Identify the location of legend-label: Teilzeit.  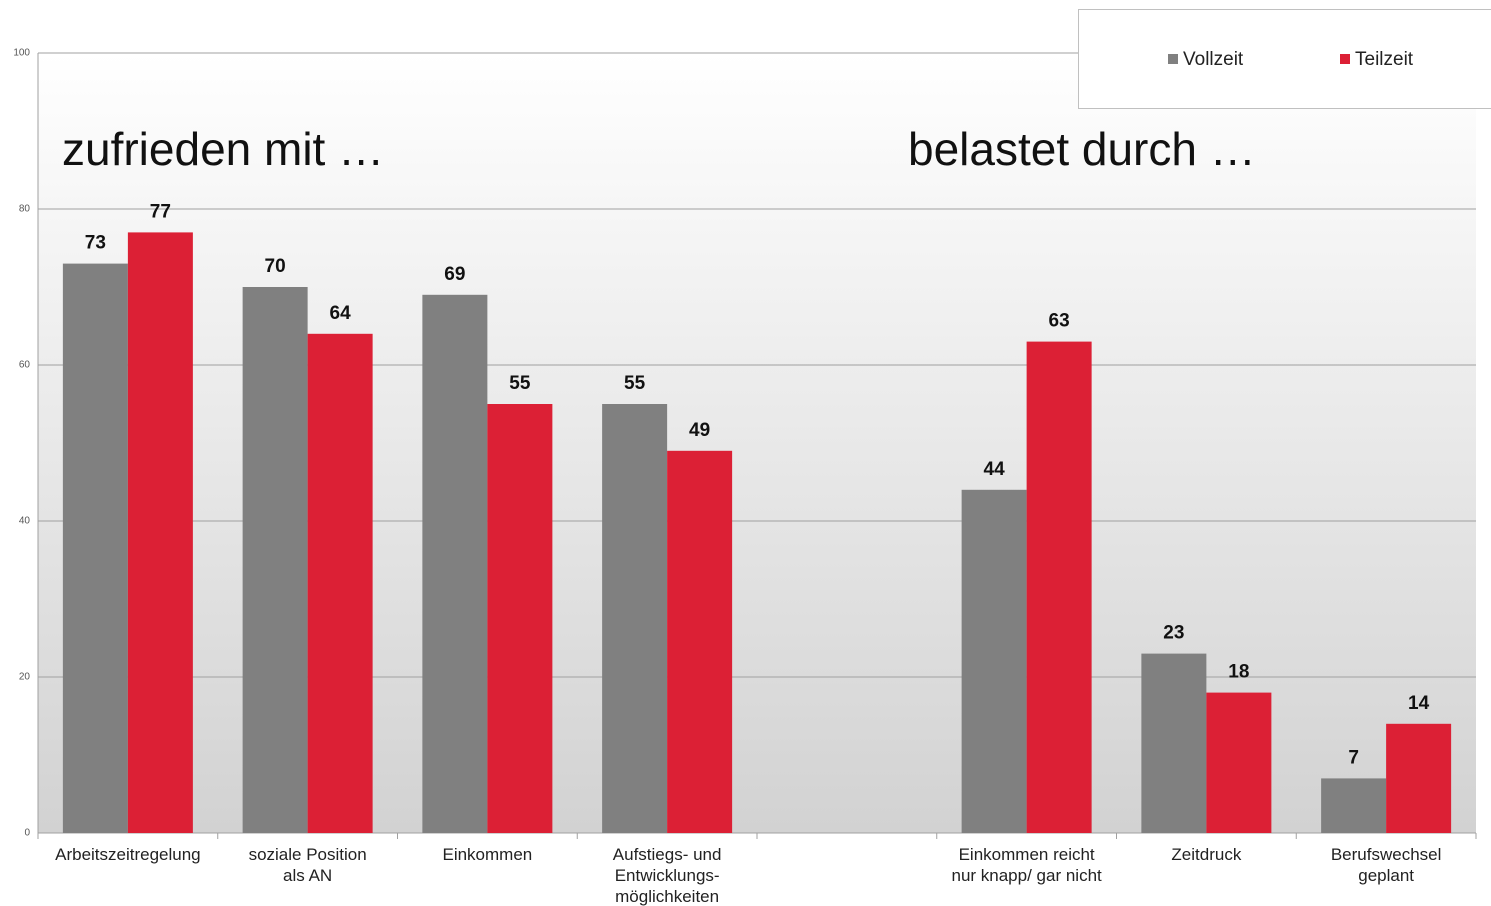
(1384, 59).